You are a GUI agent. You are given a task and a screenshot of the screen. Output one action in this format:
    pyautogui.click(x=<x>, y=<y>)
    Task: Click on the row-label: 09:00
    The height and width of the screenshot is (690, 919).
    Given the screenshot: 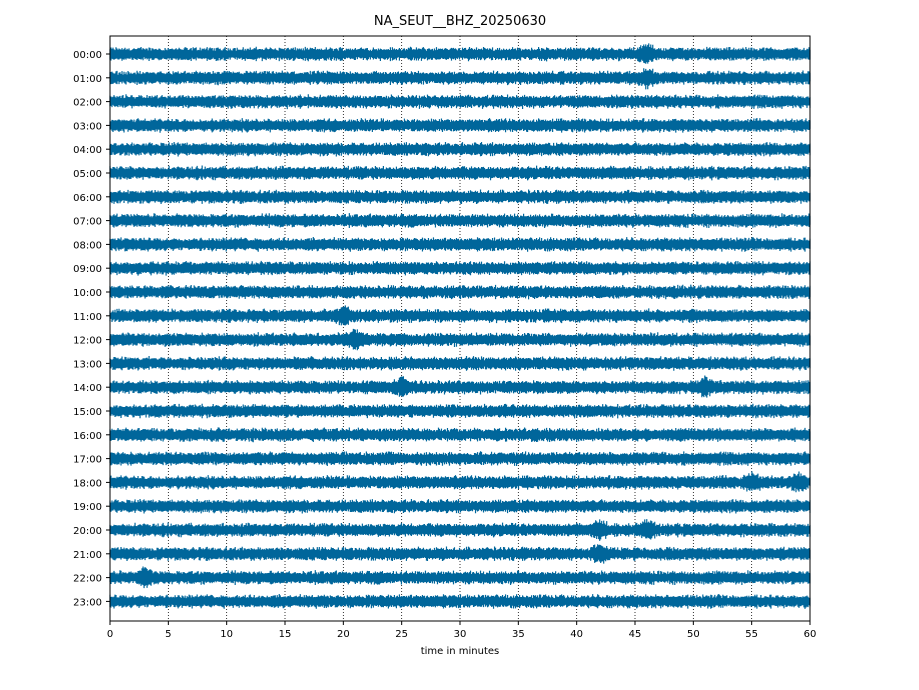 What is the action you would take?
    pyautogui.click(x=87, y=269)
    